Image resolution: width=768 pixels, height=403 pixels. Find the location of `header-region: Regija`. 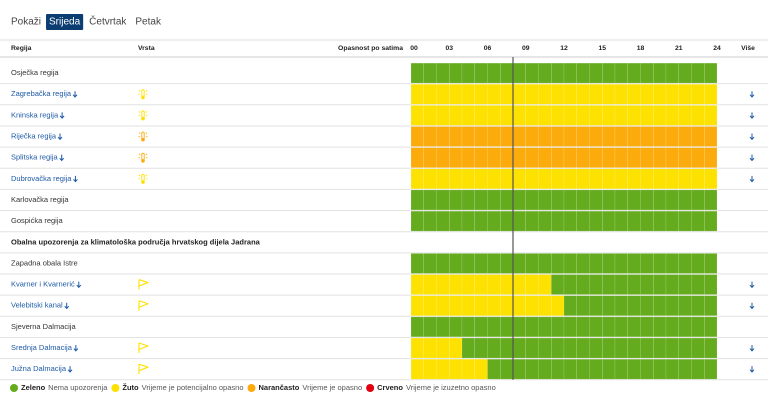

header-region: Regija is located at coordinates (21, 48).